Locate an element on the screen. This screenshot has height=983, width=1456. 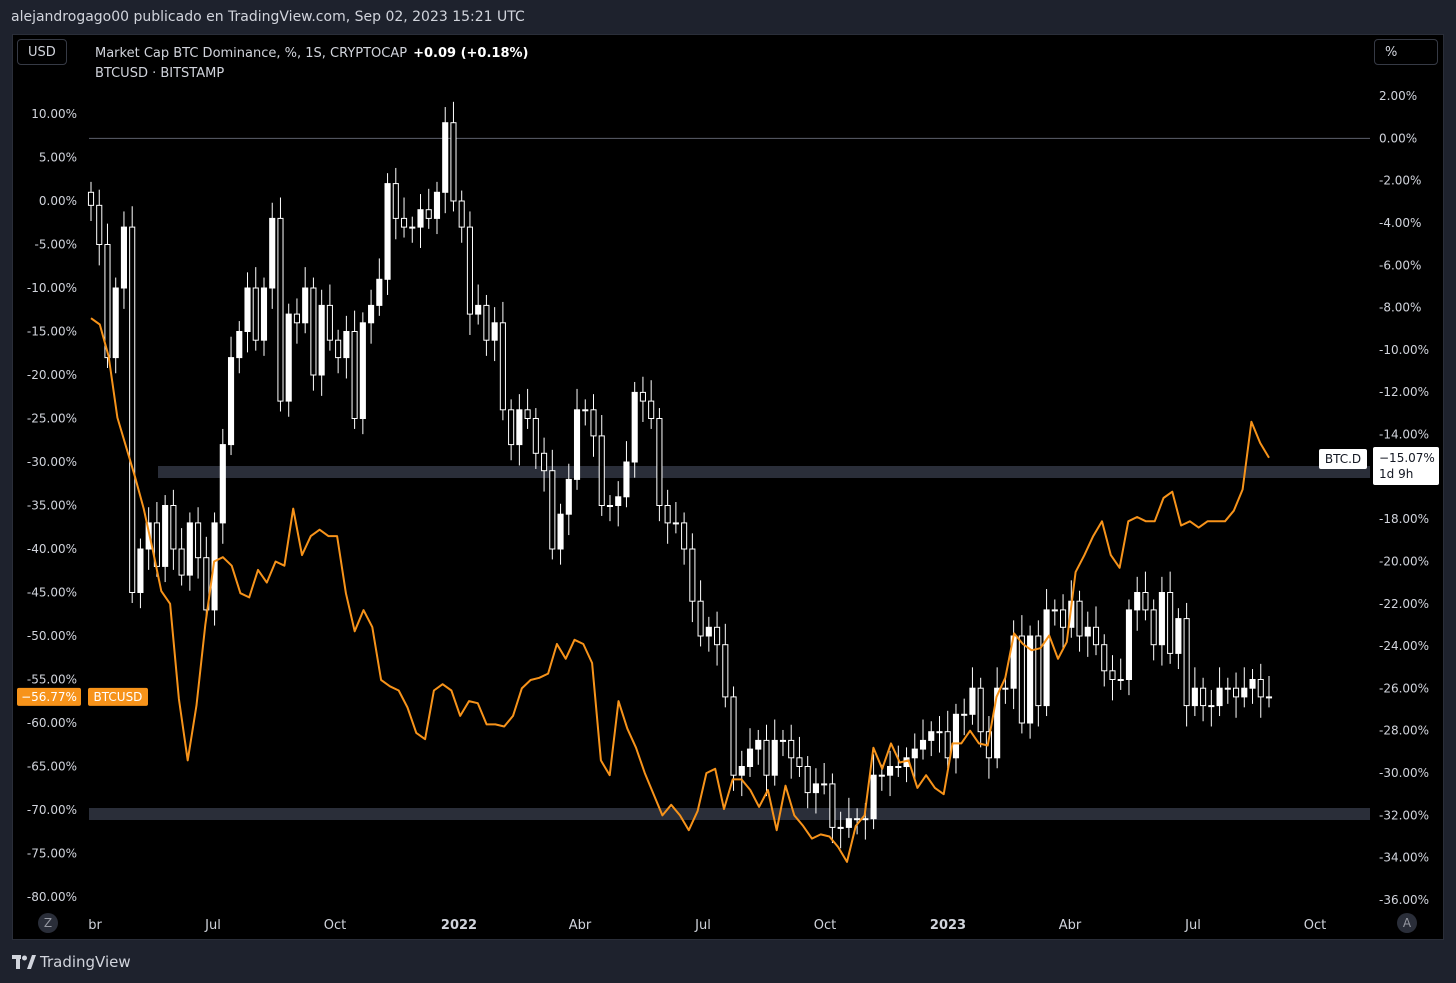
btcusd-value-text: −56.77% is located at coordinates (49, 697).